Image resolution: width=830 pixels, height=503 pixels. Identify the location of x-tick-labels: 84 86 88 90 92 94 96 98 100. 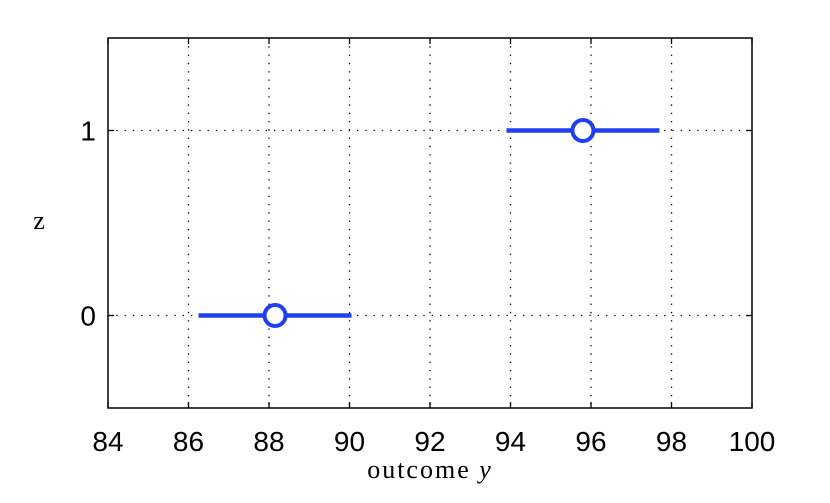
(433, 441).